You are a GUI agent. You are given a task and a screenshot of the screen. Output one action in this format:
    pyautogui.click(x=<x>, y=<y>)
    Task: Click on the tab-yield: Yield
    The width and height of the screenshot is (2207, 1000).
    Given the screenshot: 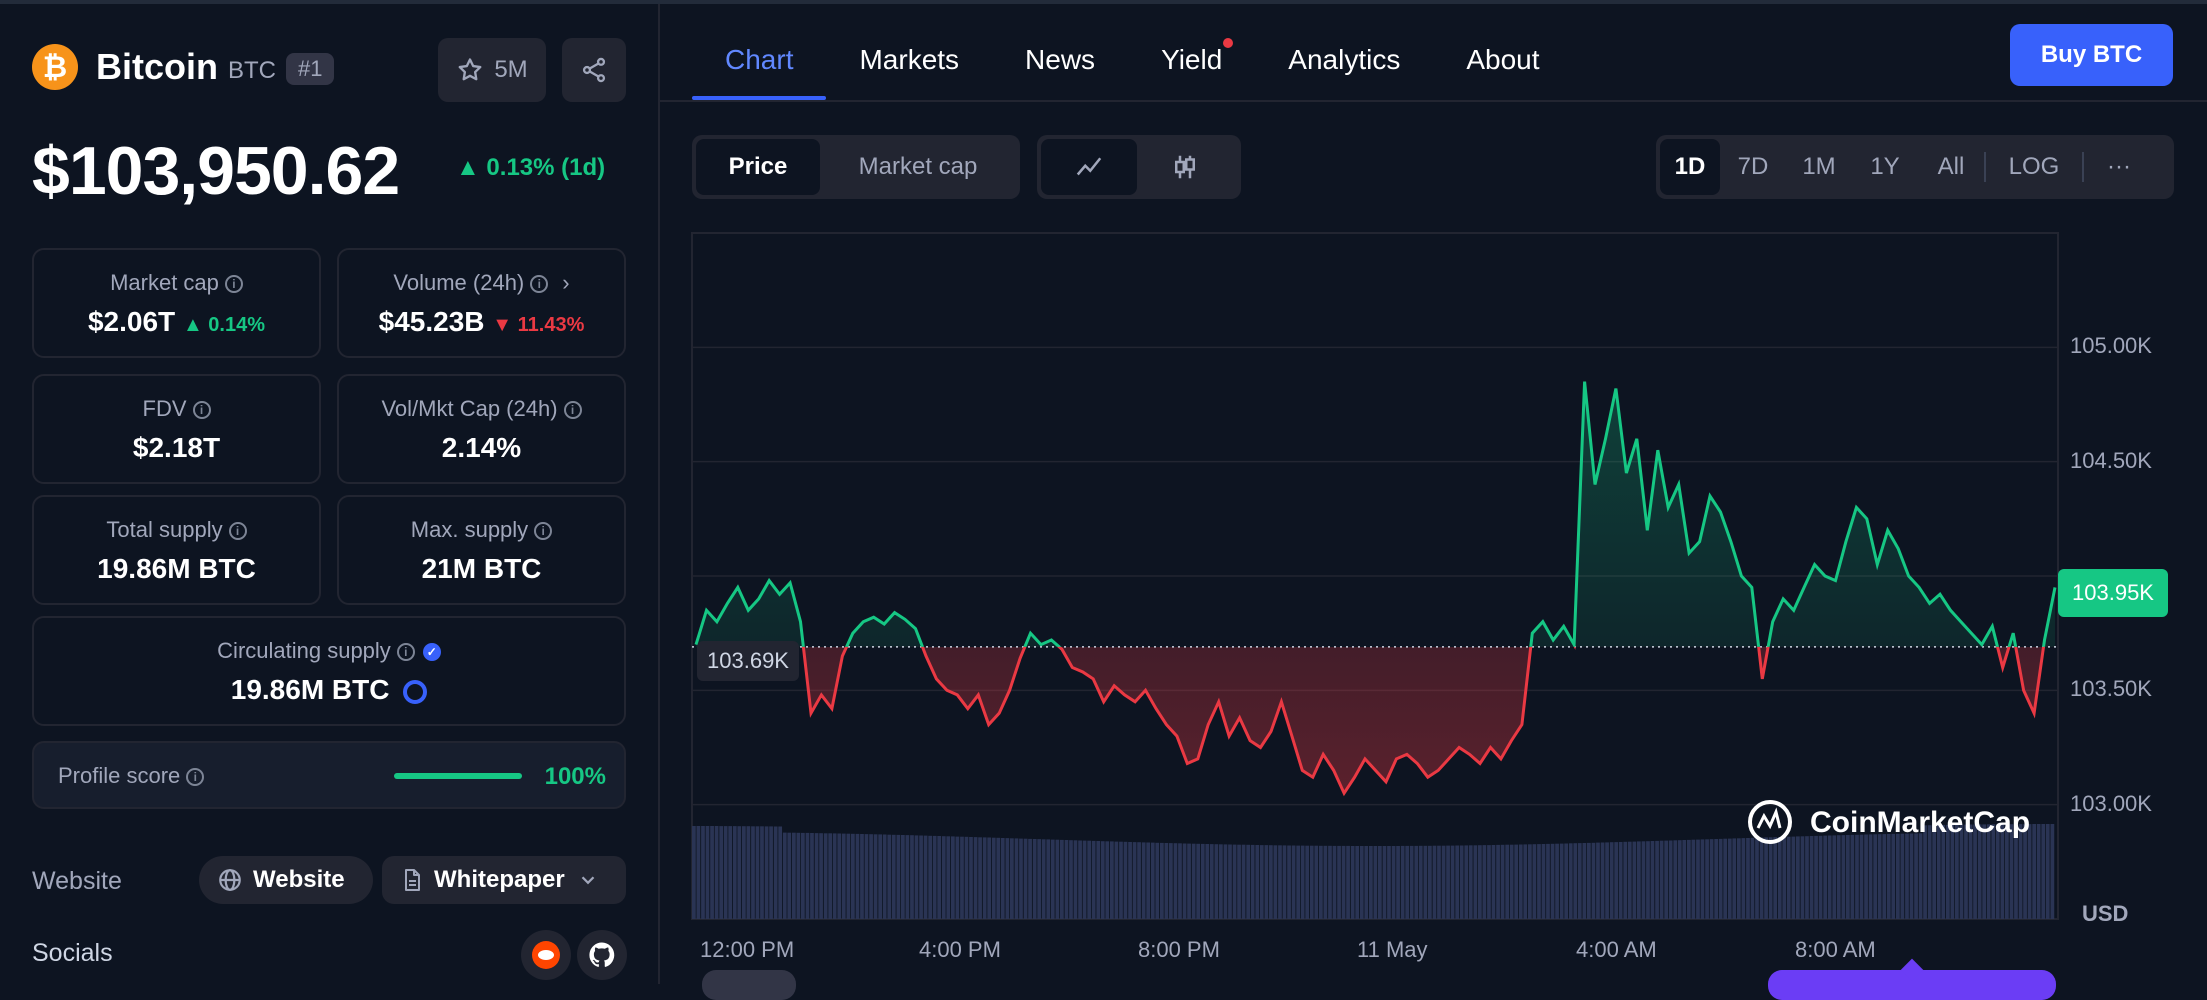 What is the action you would take?
    pyautogui.click(x=1191, y=69)
    